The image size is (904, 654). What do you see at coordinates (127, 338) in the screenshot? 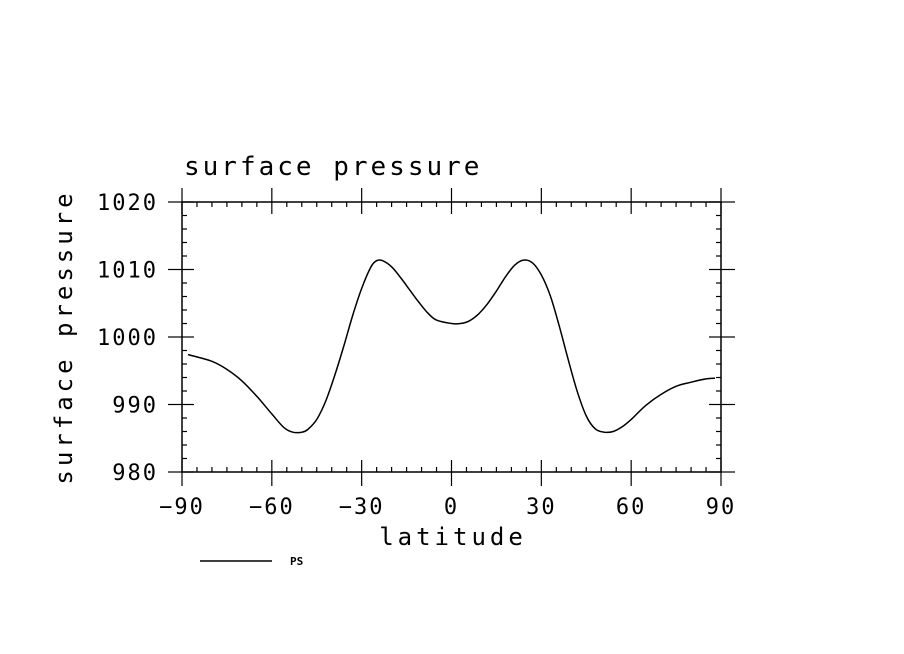
I see `y-tick-label: 1000` at bounding box center [127, 338].